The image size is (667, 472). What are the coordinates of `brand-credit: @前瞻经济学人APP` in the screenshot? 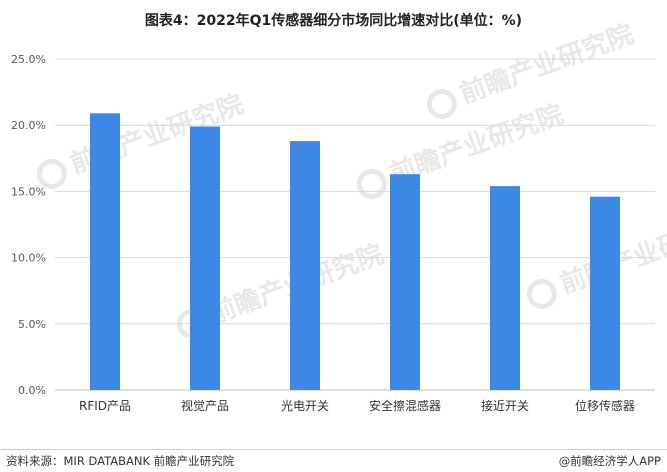 It's located at (609, 461).